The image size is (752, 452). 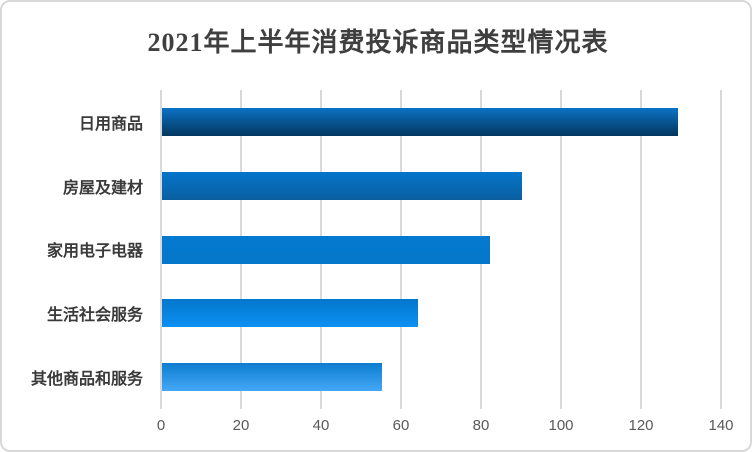 I want to click on value-axis: 0 20 40 60 80 100 120 140, so click(x=445, y=429).